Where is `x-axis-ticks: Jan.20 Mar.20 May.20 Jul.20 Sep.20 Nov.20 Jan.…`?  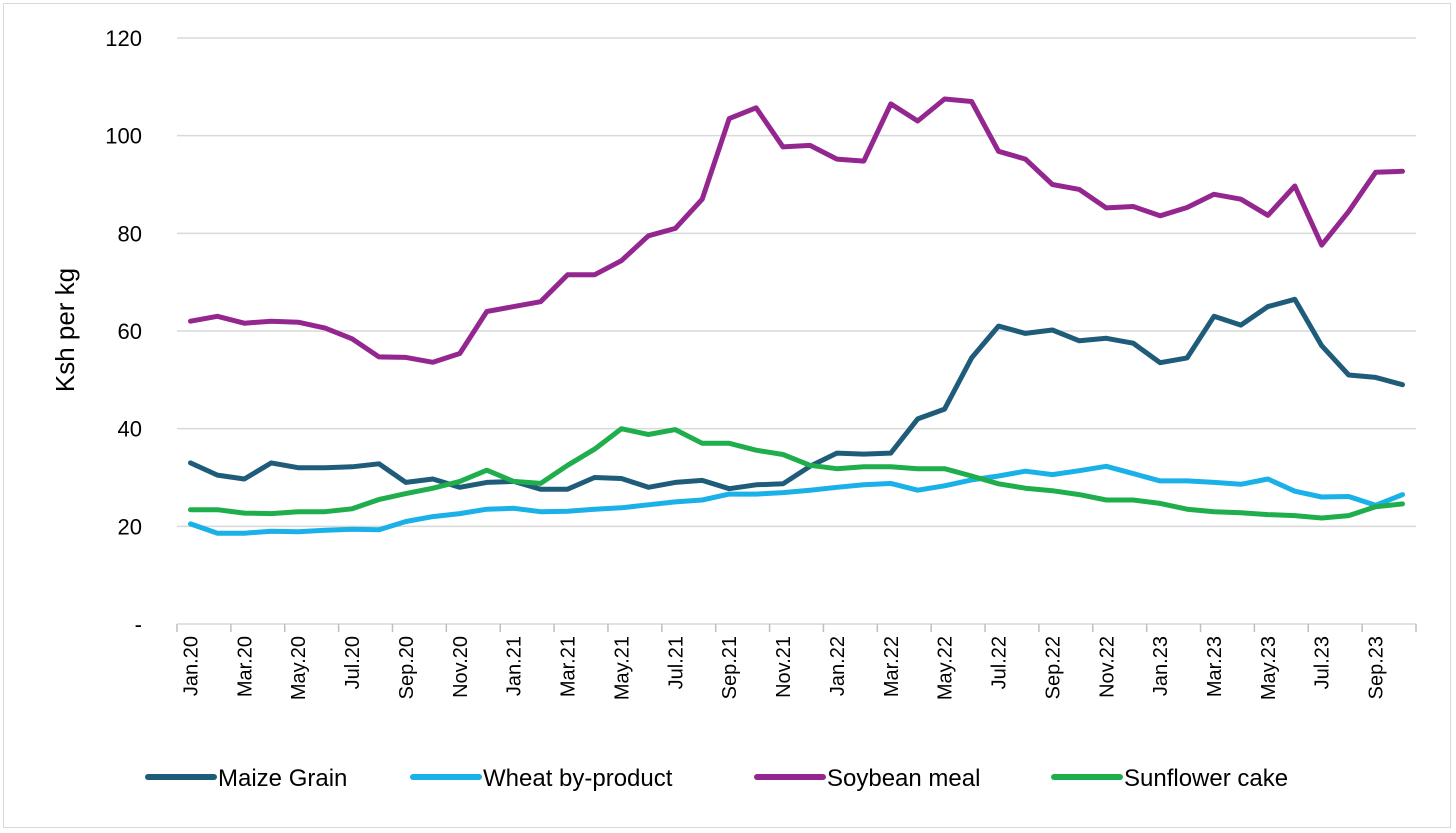 x-axis-ticks: Jan.20 Mar.20 May.20 Jul.20 Sep.20 Nov.20 Jan.… is located at coordinates (783, 668).